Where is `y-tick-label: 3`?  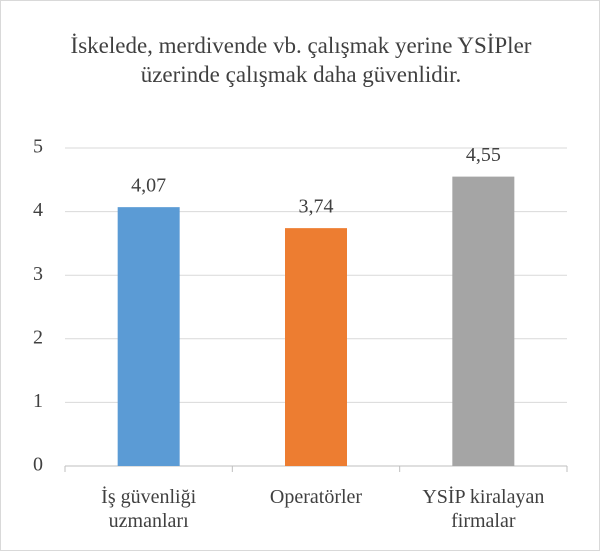
y-tick-label: 3 is located at coordinates (38, 274).